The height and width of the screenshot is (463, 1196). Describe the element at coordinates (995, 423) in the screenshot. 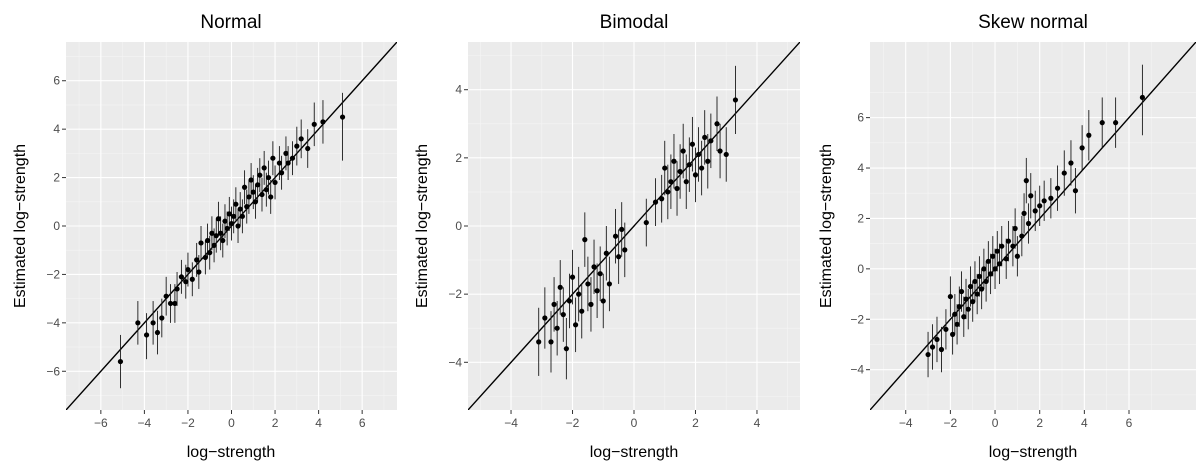

I see `x-tick-label: 0` at that location.